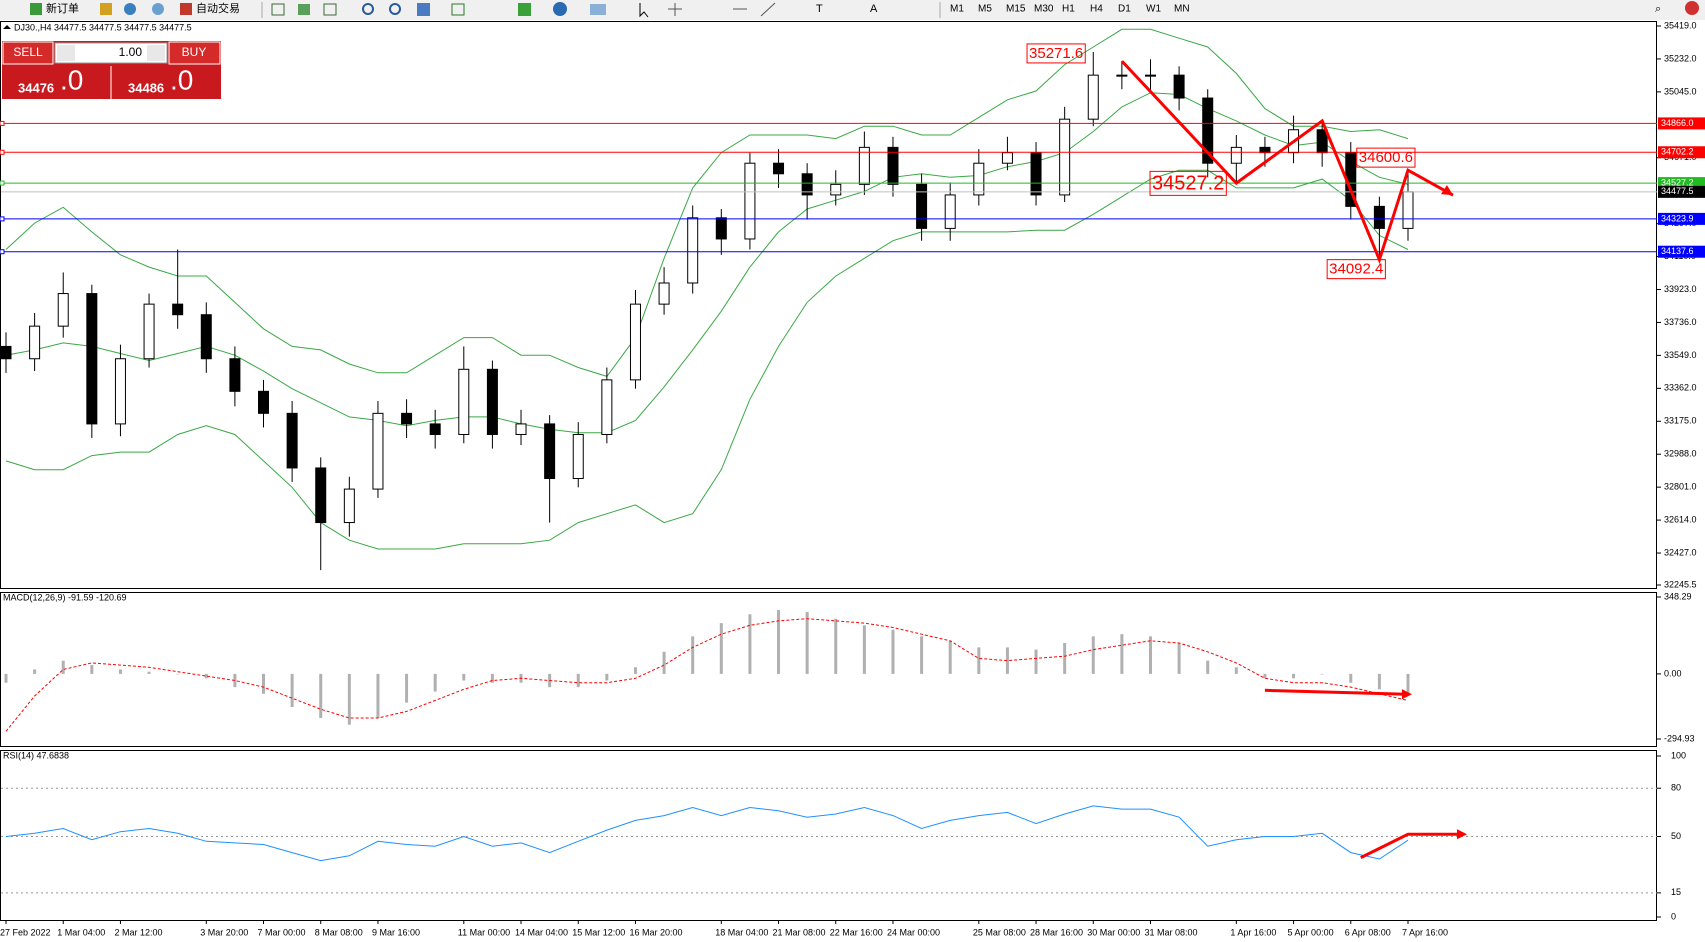 The height and width of the screenshot is (942, 1705). What do you see at coordinates (1368, 932) in the screenshot?
I see `x-tick-label: 6 Apr 08:00` at bounding box center [1368, 932].